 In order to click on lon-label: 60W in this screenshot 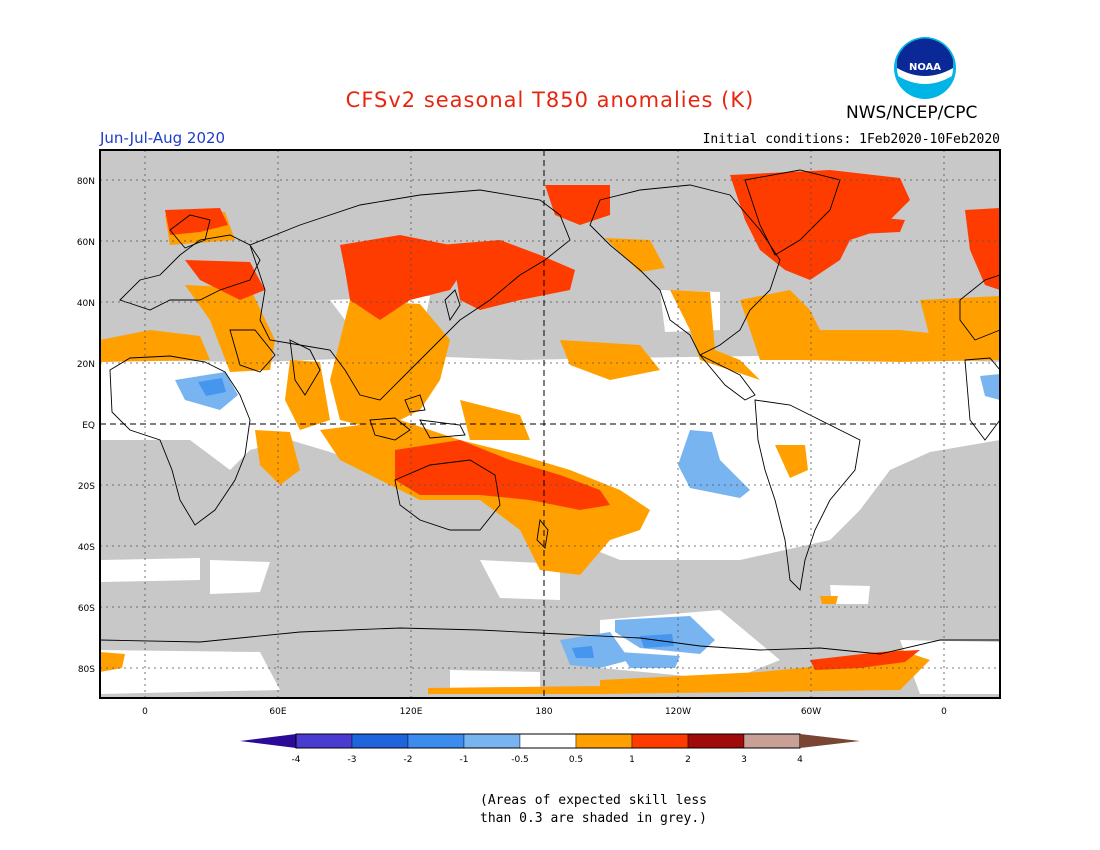, I will do `click(811, 712)`.